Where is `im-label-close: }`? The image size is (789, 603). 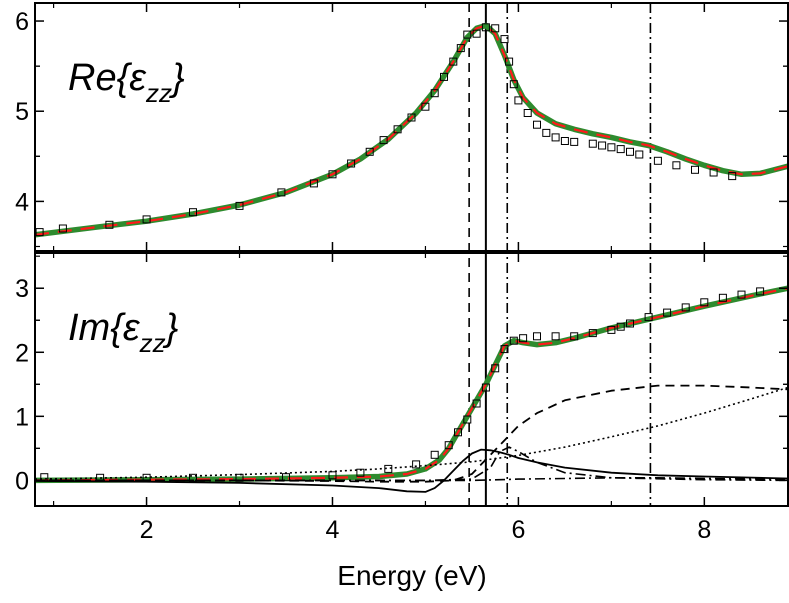
im-label-close: } is located at coordinates (171, 328).